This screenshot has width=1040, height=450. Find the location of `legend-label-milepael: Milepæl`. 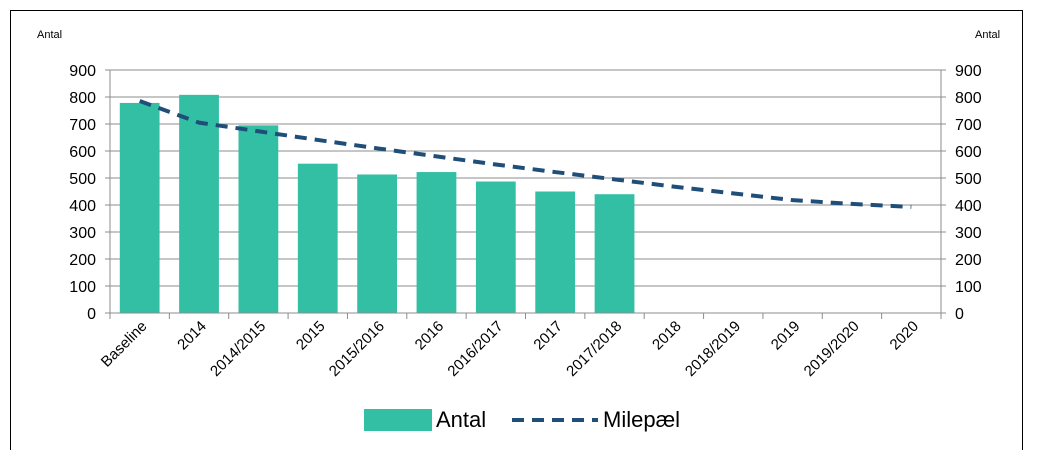

legend-label-milepael: Milepæl is located at coordinates (641, 419).